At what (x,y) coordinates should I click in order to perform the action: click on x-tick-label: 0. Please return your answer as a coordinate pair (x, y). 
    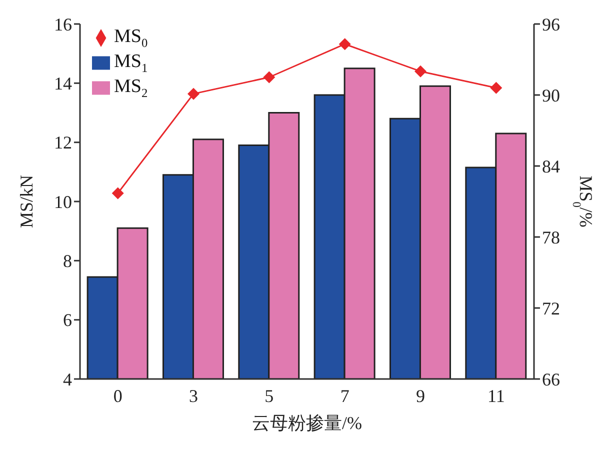
    Looking at the image, I should click on (117, 396).